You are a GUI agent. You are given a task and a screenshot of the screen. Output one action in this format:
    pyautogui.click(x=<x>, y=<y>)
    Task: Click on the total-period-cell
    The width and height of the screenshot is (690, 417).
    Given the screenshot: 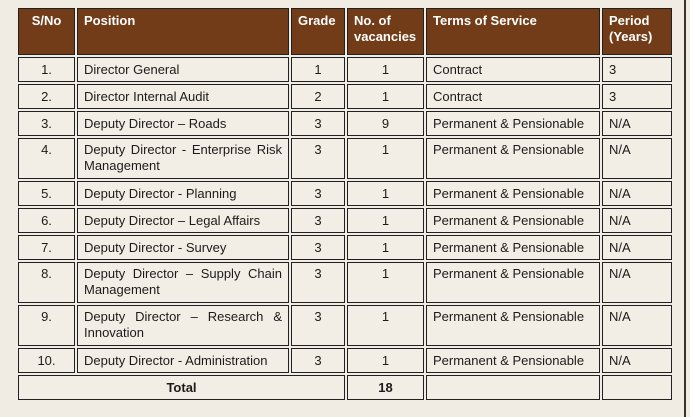 What is the action you would take?
    pyautogui.click(x=637, y=387)
    